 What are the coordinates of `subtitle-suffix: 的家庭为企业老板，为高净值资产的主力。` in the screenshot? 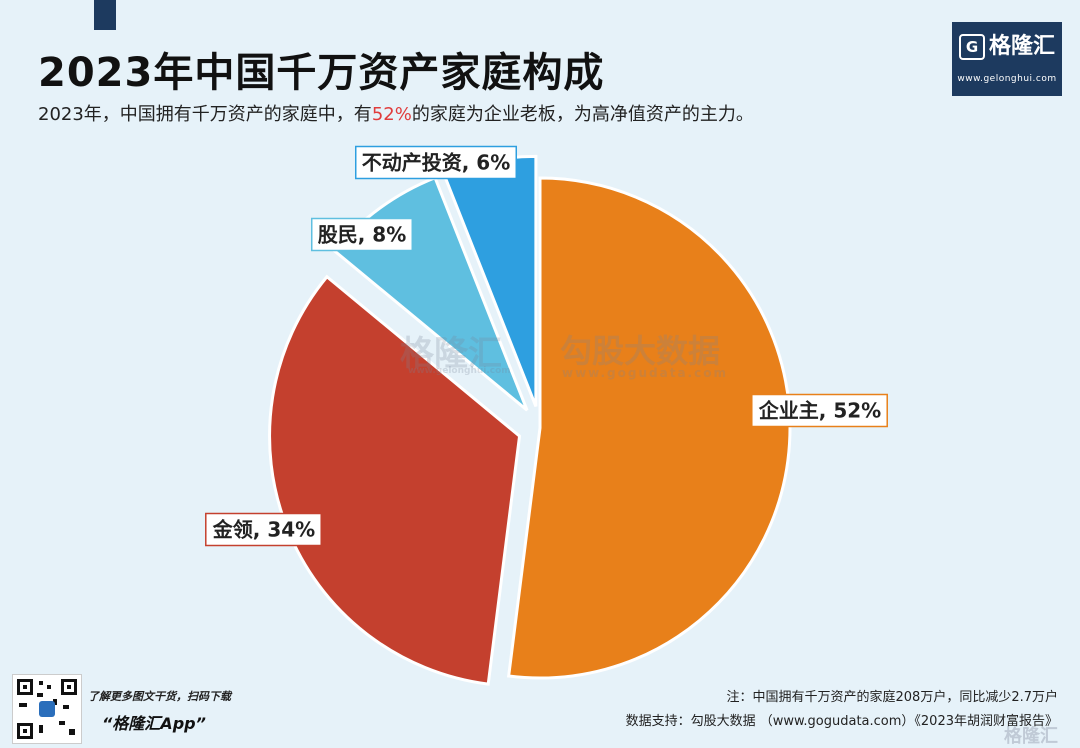 It's located at (582, 114).